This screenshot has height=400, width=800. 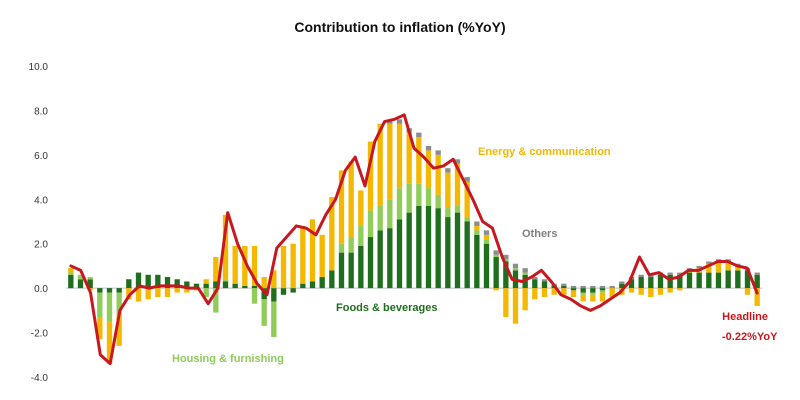 I want to click on y-tick-label: 8.0, so click(x=41, y=111).